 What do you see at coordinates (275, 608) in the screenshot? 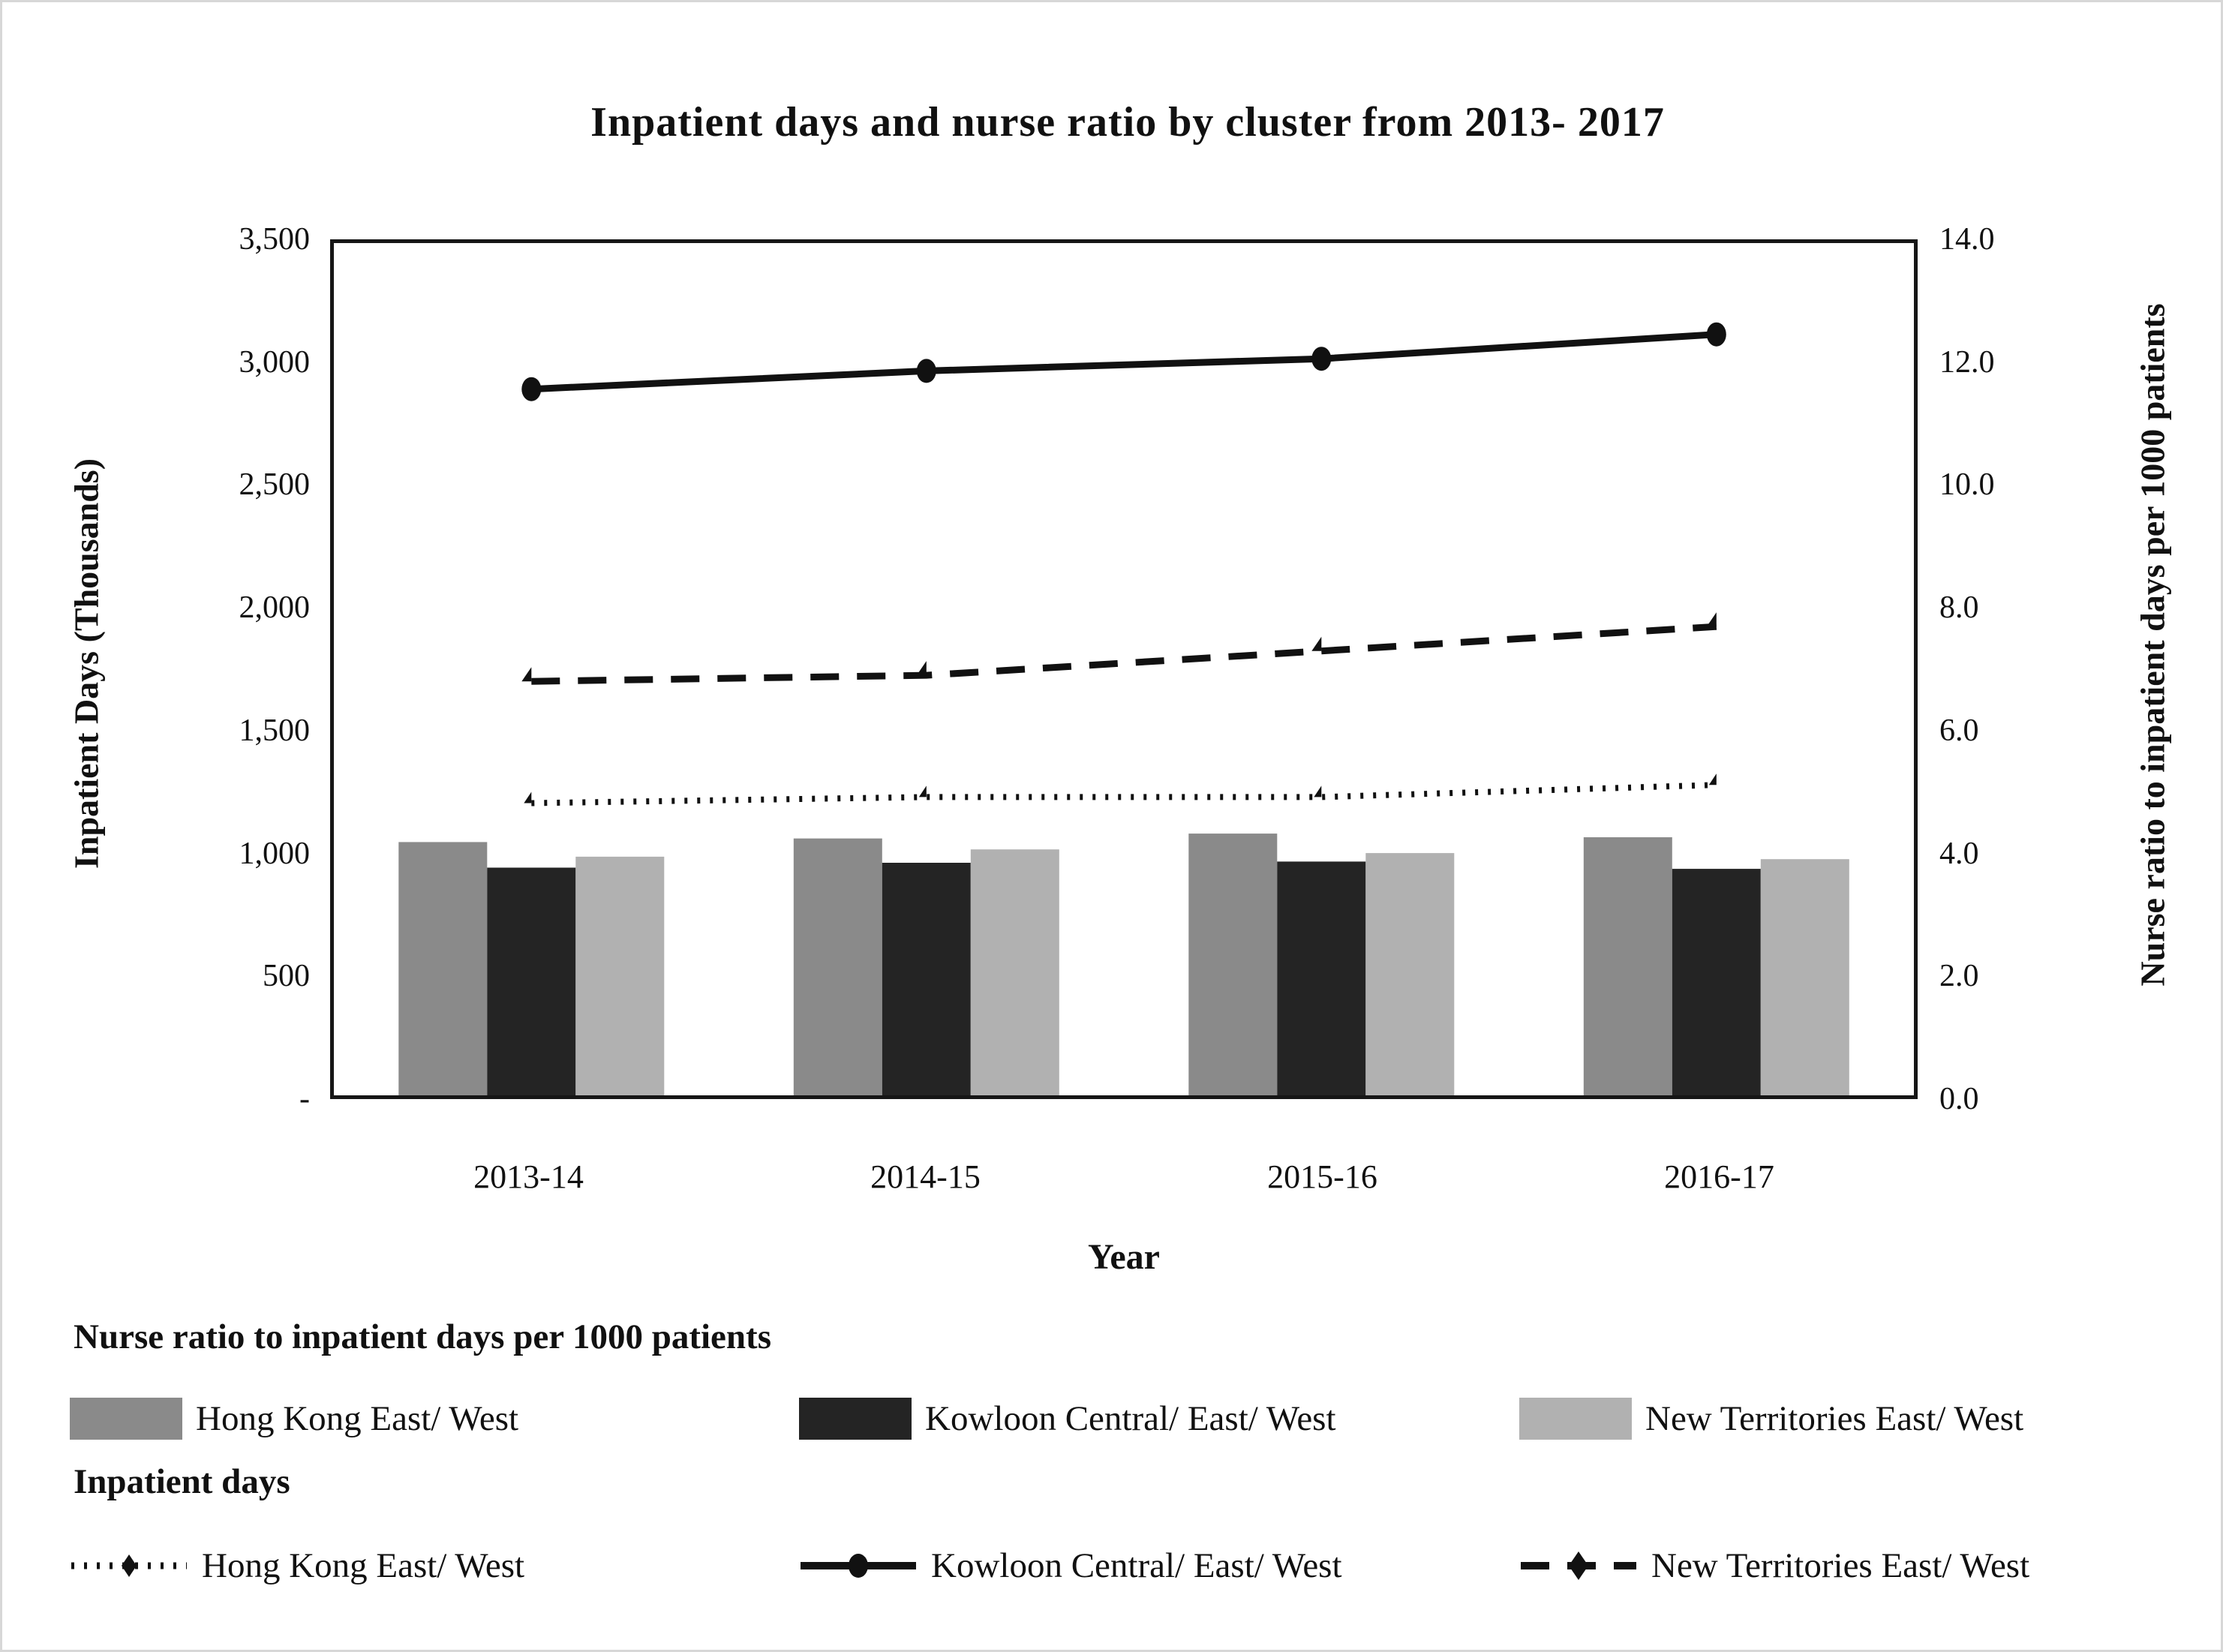
I see `left-axis-tick: 2,000` at bounding box center [275, 608].